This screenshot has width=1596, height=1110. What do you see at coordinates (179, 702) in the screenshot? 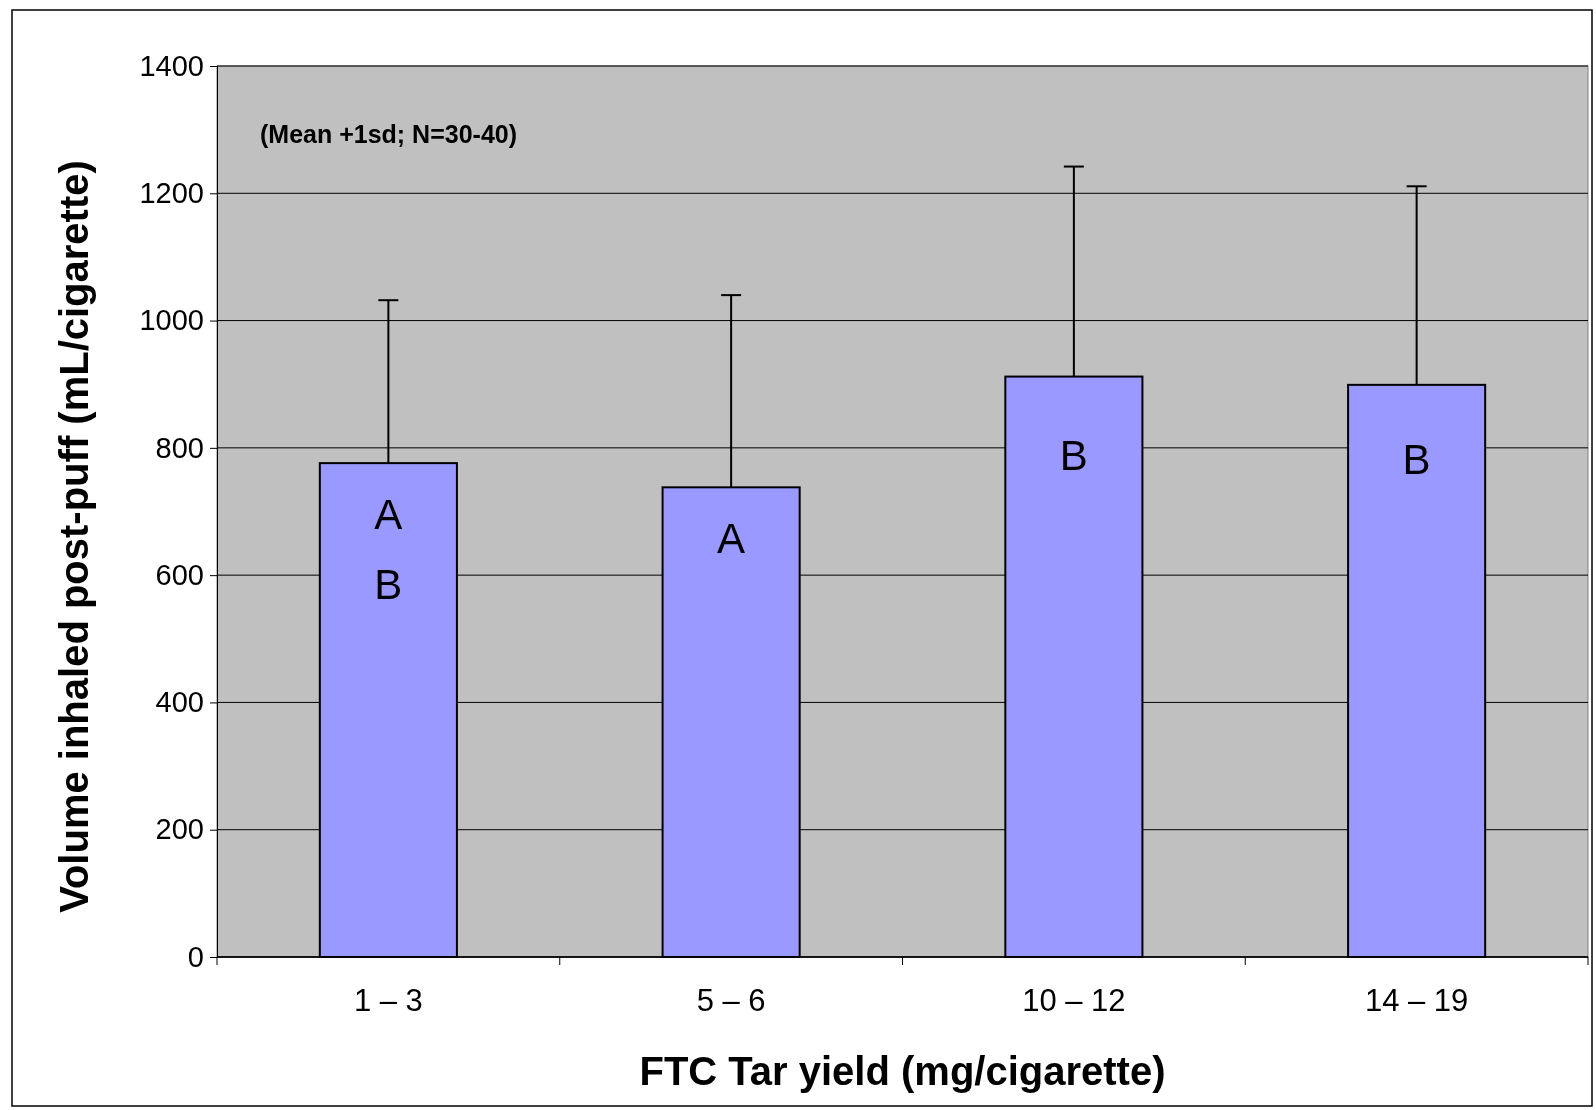
I see `y-tick-label: 400` at bounding box center [179, 702].